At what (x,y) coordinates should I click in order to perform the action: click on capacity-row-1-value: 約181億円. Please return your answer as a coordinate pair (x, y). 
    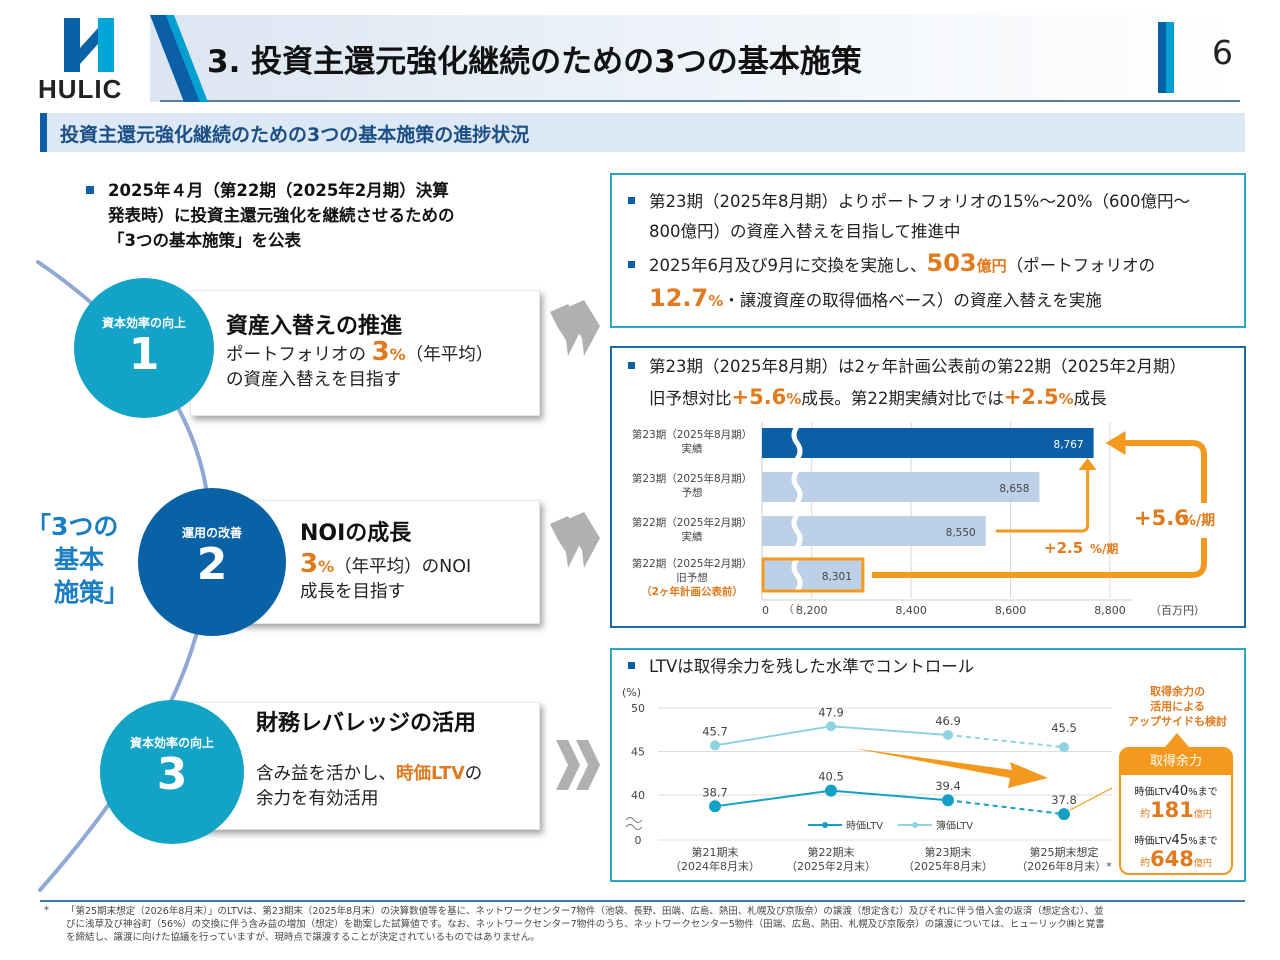
    Looking at the image, I should click on (1176, 812).